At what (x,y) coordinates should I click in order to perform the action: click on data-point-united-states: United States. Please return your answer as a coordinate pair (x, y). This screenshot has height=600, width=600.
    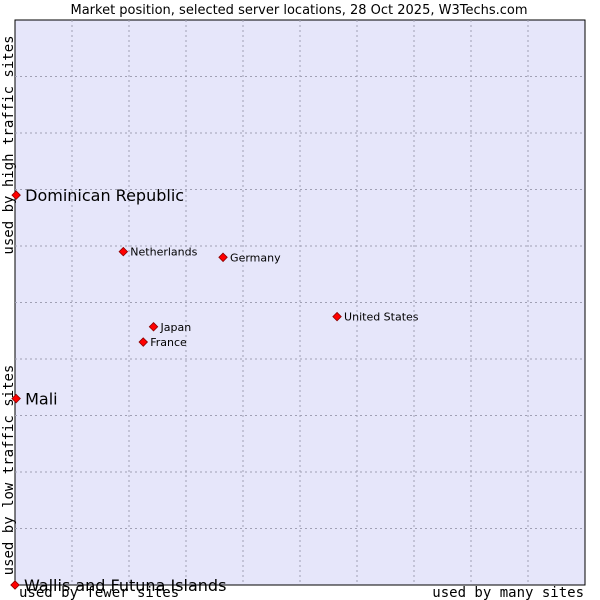
    Looking at the image, I should click on (375, 317).